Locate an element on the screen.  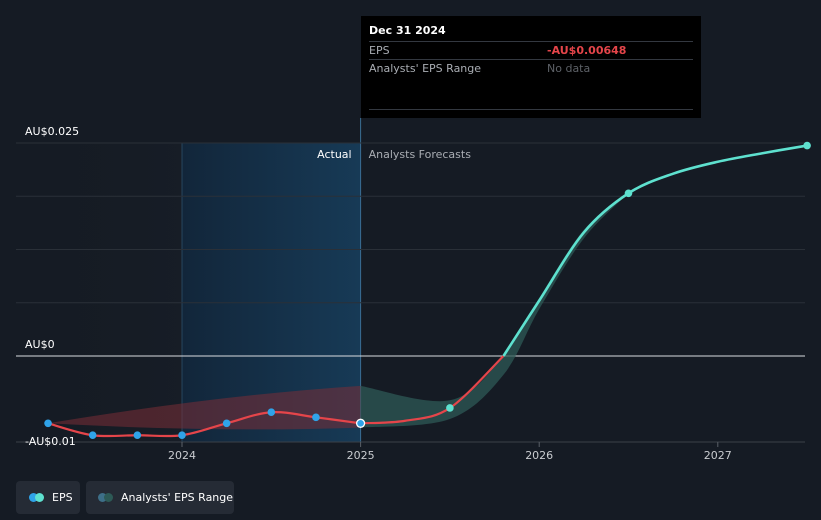
eps-legend-icon is located at coordinates (36, 497).